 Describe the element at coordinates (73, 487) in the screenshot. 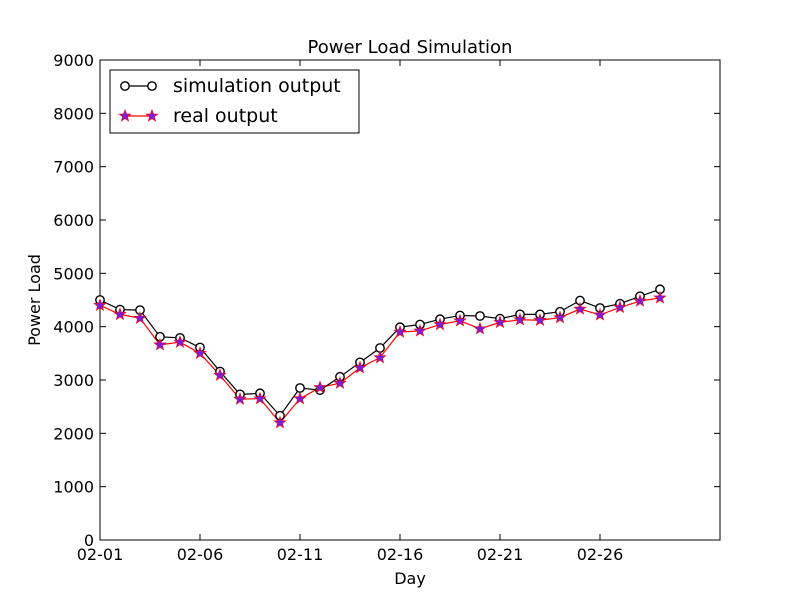

I see `y-tick-label: 1000` at that location.